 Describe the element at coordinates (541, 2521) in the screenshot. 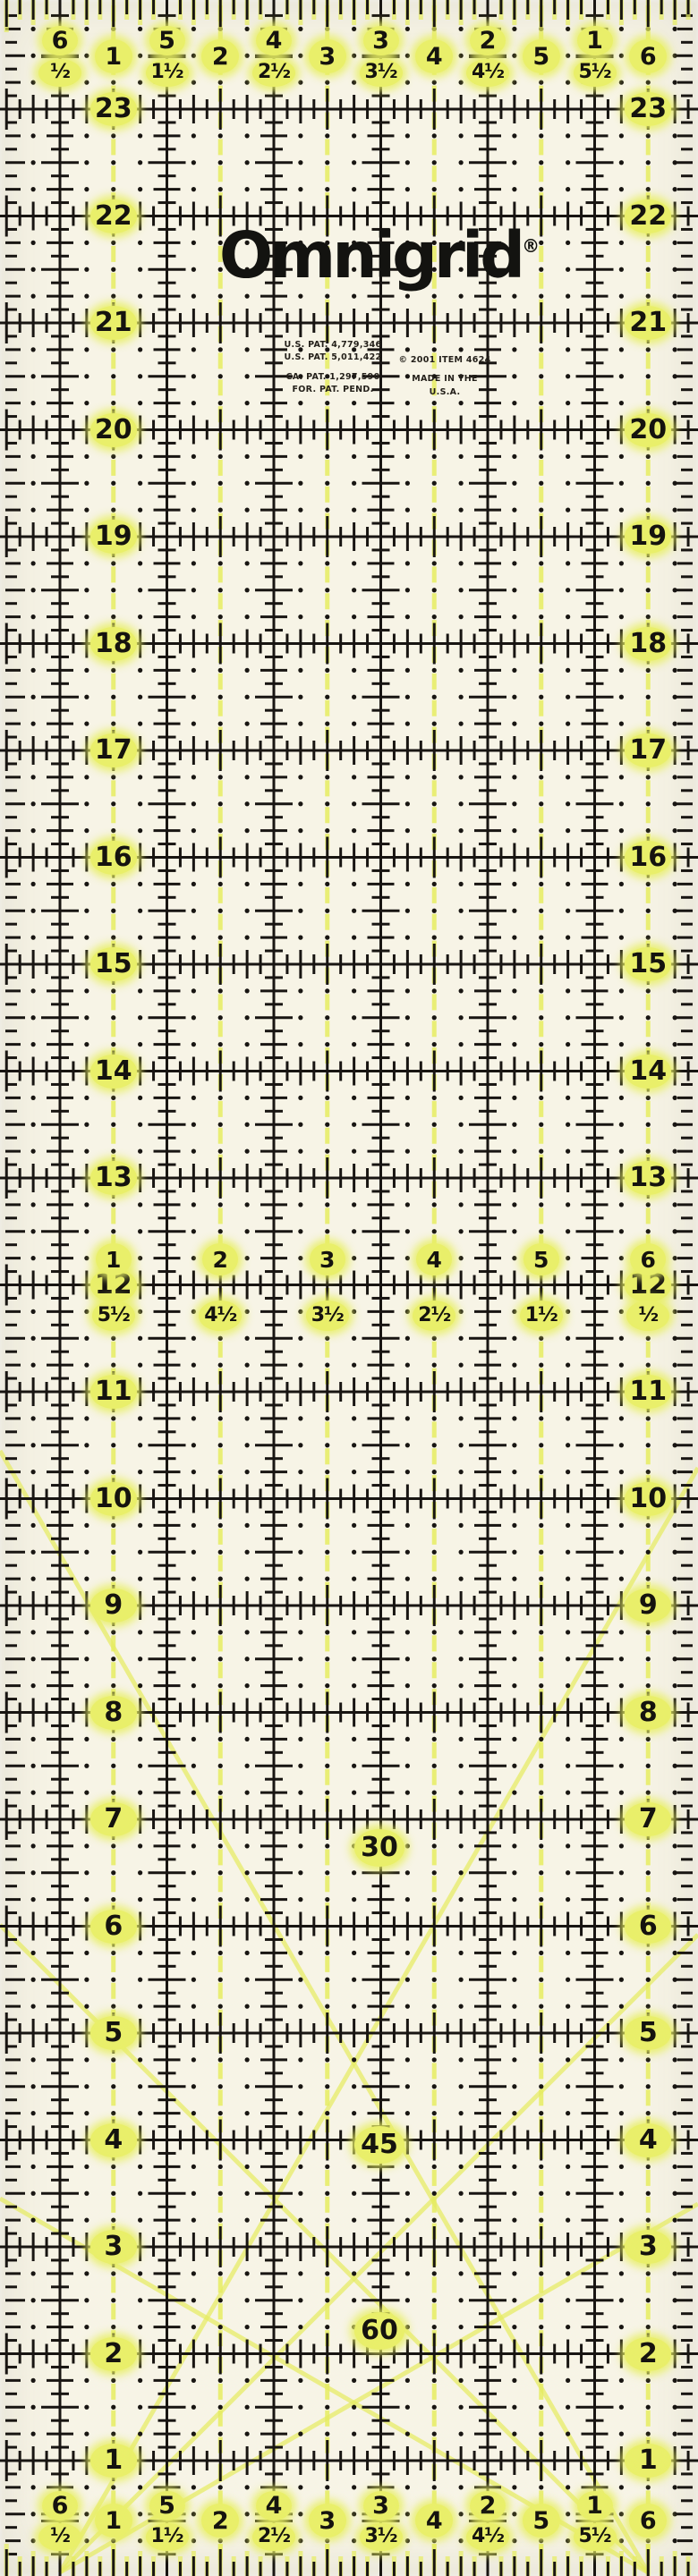

I see `bottom-unit-5: 5` at that location.